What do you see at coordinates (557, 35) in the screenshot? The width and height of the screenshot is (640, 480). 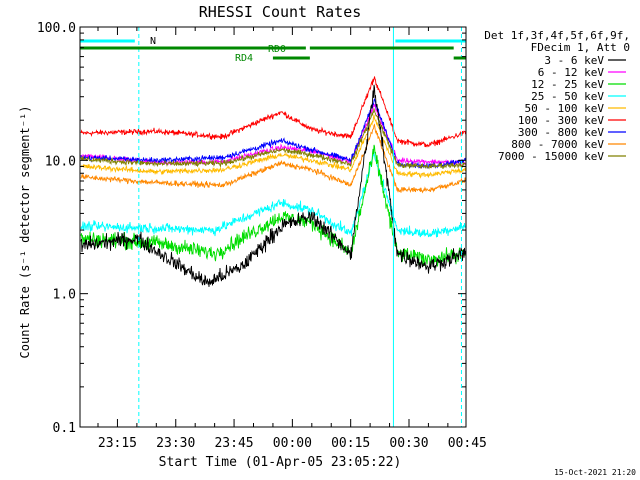 I see `legend-header-1: Det 1f,3f,4f,5f,6f,9f,` at bounding box center [557, 35].